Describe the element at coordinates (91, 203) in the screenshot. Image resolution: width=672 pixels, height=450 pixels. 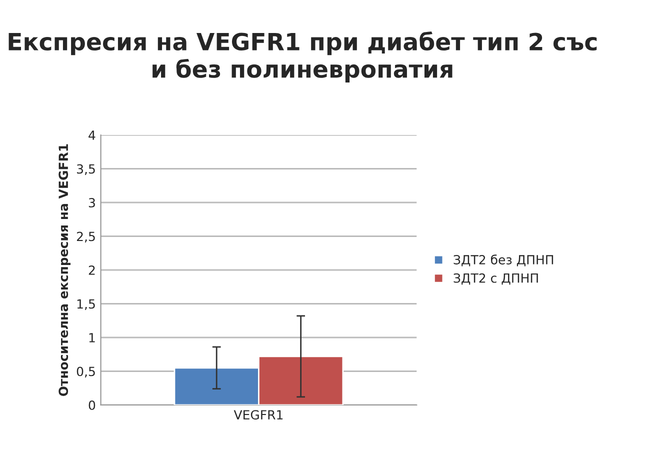
I see `y-tick-label: 3` at that location.